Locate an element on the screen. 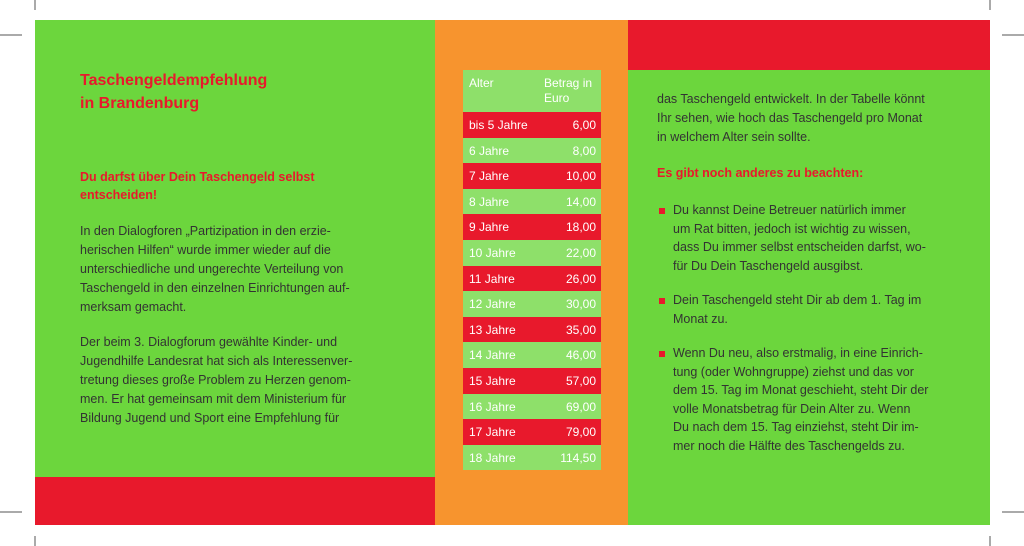 This screenshot has height=546, width=1024. table-cell: 17 Jahre is located at coordinates (492, 432).